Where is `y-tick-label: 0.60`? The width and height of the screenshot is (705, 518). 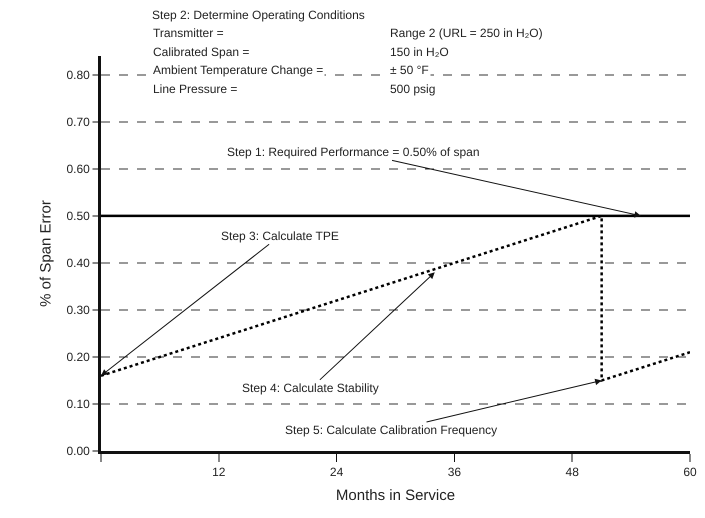 y-tick-label: 0.60 is located at coordinates (78, 169).